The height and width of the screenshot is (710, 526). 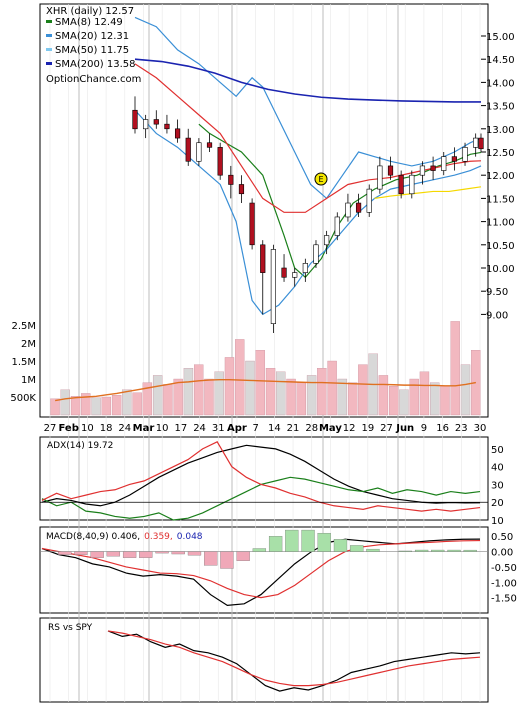 I want to click on price-tick-label: 12.00, so click(x=500, y=176).